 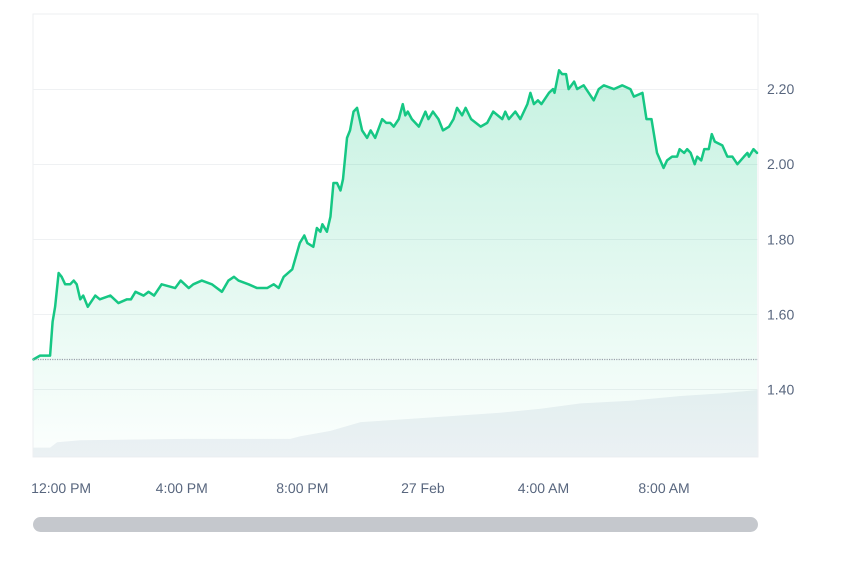 I want to click on y-tick-label: 2.00, so click(x=780, y=164).